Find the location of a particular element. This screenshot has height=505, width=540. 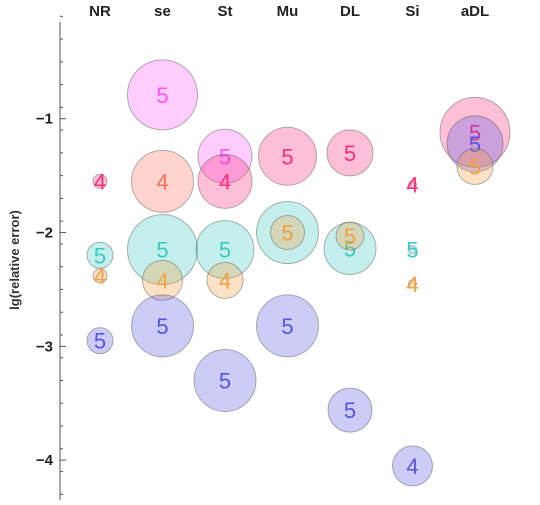

y-axis-label: lg(relative error) is located at coordinates (14, 260).